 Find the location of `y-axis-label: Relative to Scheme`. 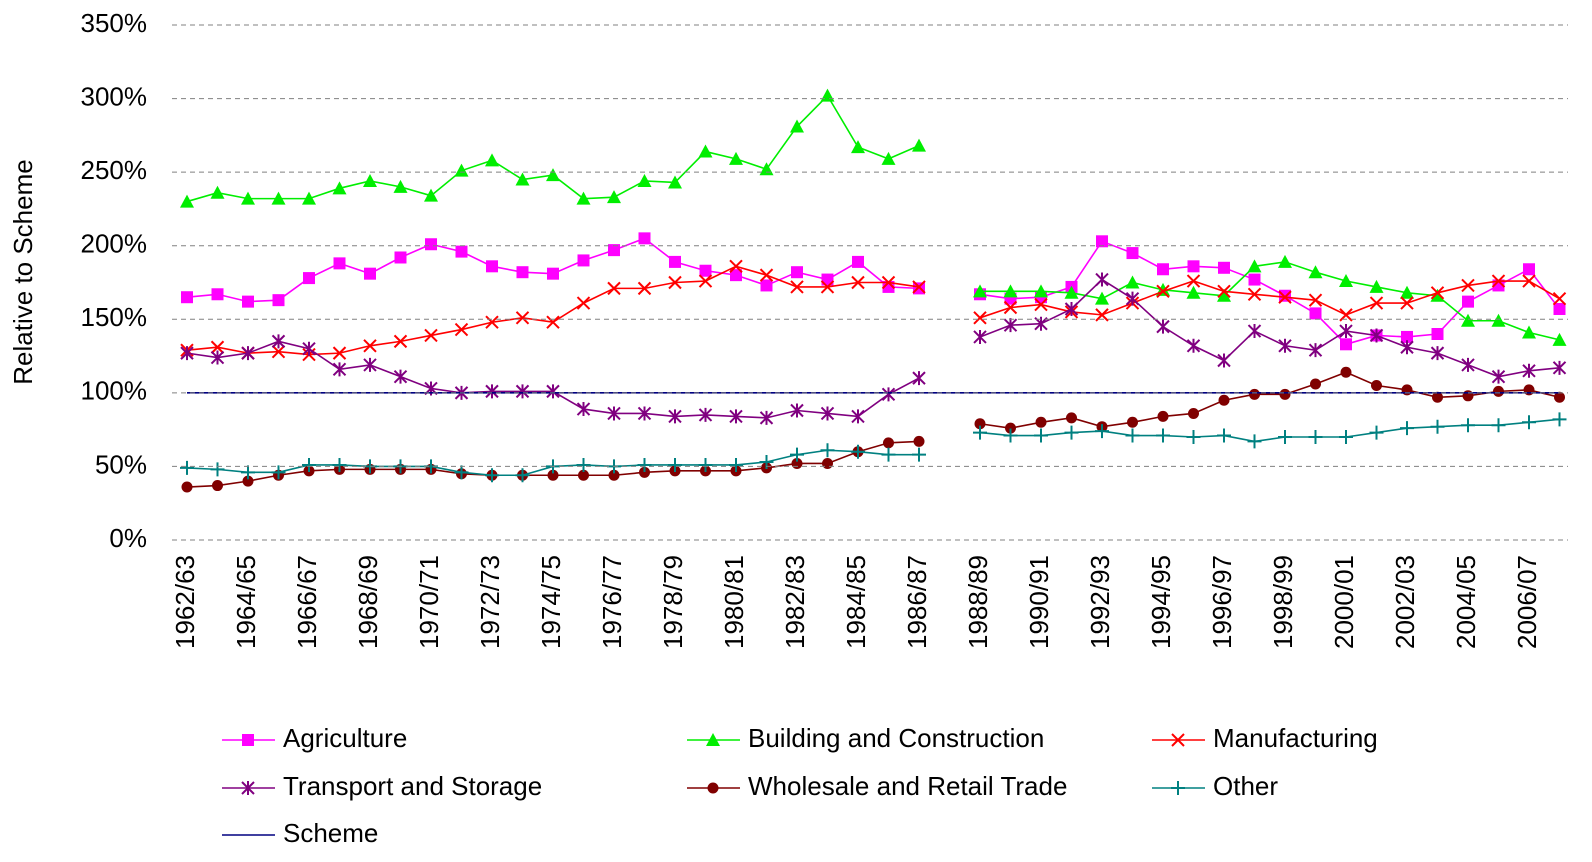

y-axis-label: Relative to Scheme is located at coordinates (23, 271).